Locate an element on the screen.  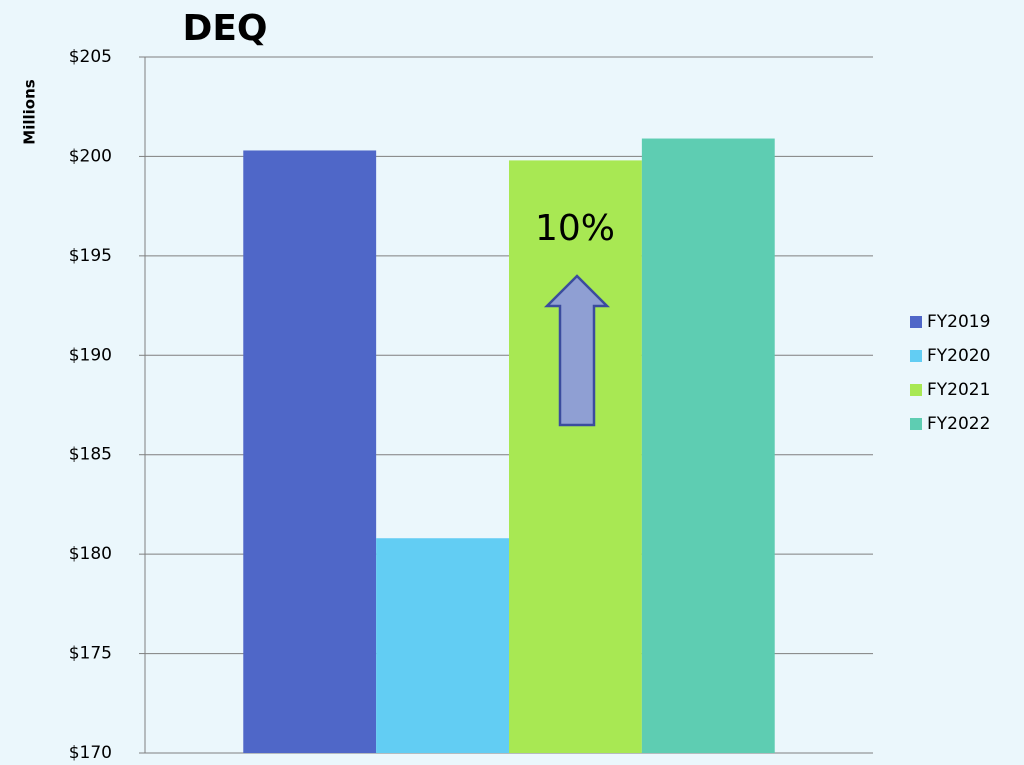
legend-label: FY2019 is located at coordinates (958, 322).